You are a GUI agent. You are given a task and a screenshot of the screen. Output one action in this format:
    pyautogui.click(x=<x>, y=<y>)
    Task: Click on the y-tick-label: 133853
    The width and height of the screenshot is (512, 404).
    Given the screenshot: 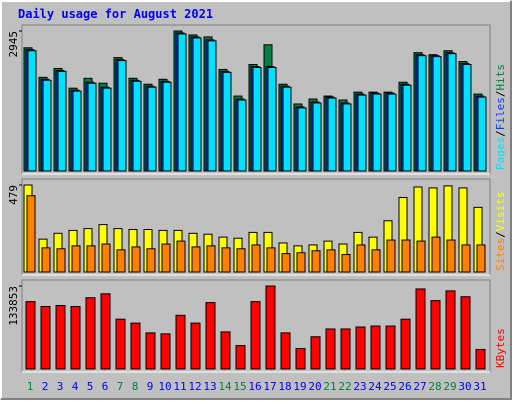 What is the action you would take?
    pyautogui.click(x=13, y=306)
    